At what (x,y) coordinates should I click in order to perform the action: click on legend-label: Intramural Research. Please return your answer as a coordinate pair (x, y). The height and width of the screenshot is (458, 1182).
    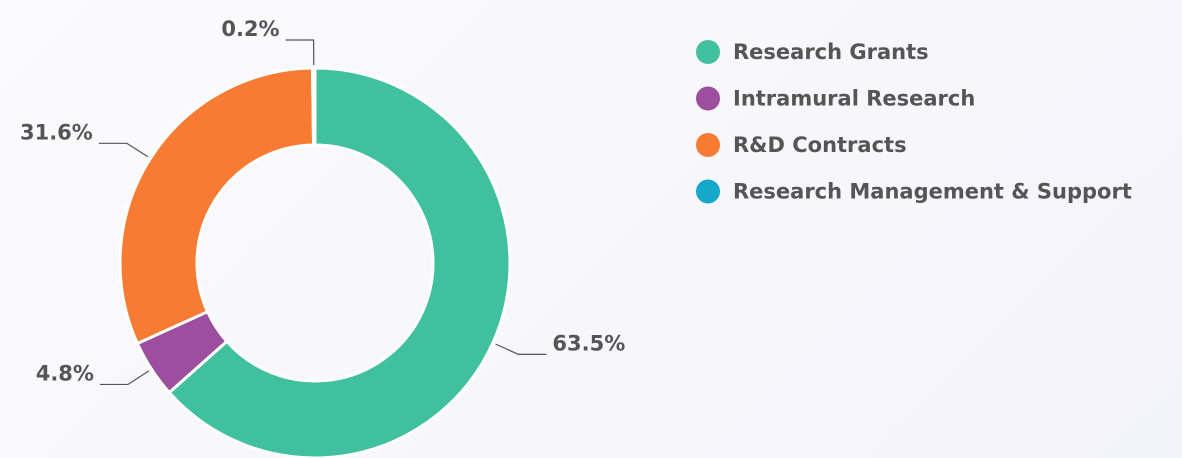
    Looking at the image, I should click on (854, 99).